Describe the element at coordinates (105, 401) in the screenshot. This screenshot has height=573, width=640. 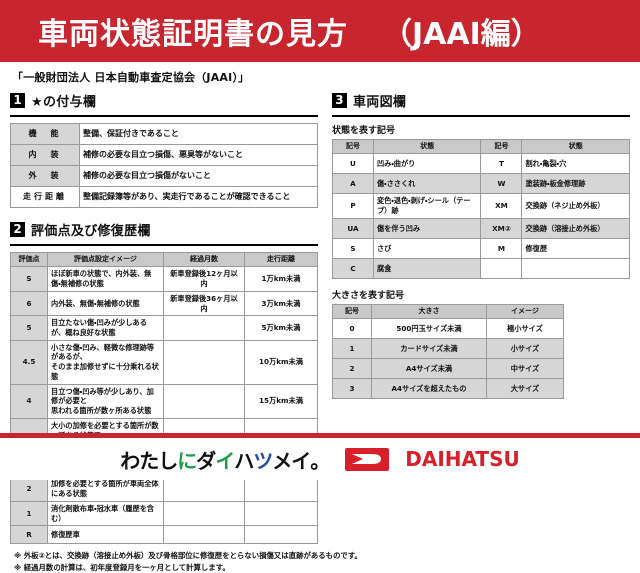
I see `image-cell: 目立つ傷・凹み等が少しあり、加修が必要と 思われる箇所が数ヶ所ある状態` at that location.